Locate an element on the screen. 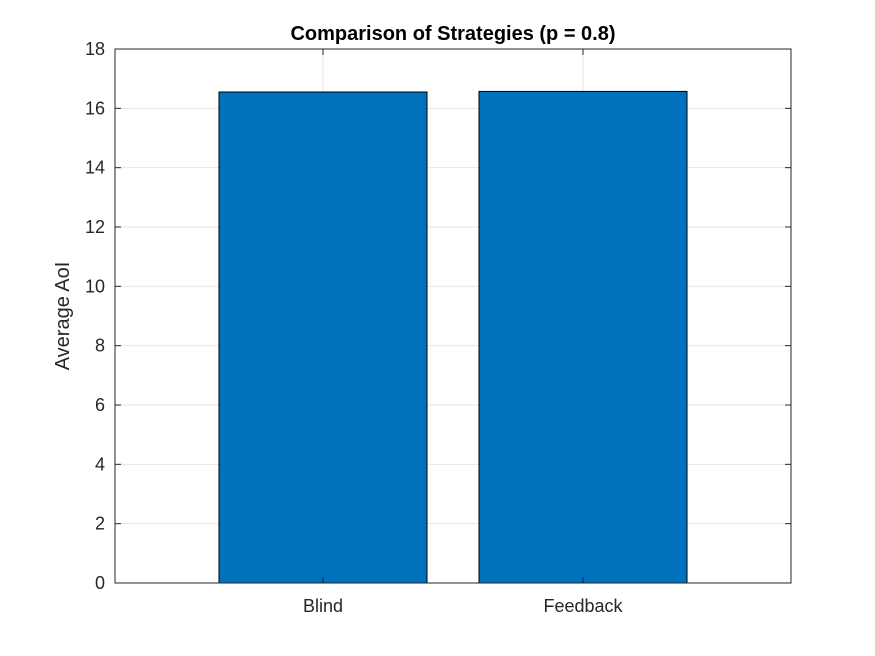 The width and height of the screenshot is (875, 656). y-tick-label: 0 is located at coordinates (100, 583).